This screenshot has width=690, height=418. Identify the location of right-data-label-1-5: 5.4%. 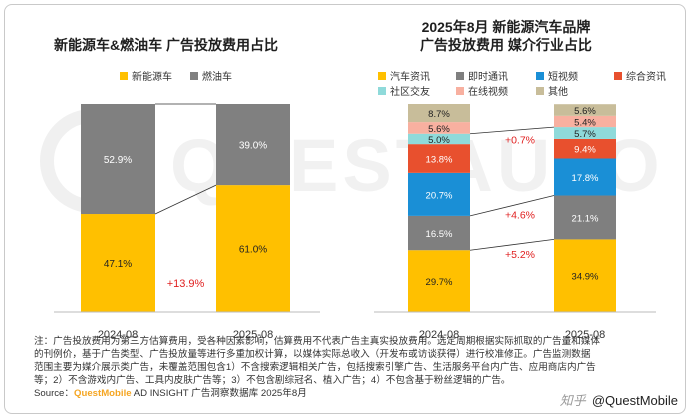
(585, 122).